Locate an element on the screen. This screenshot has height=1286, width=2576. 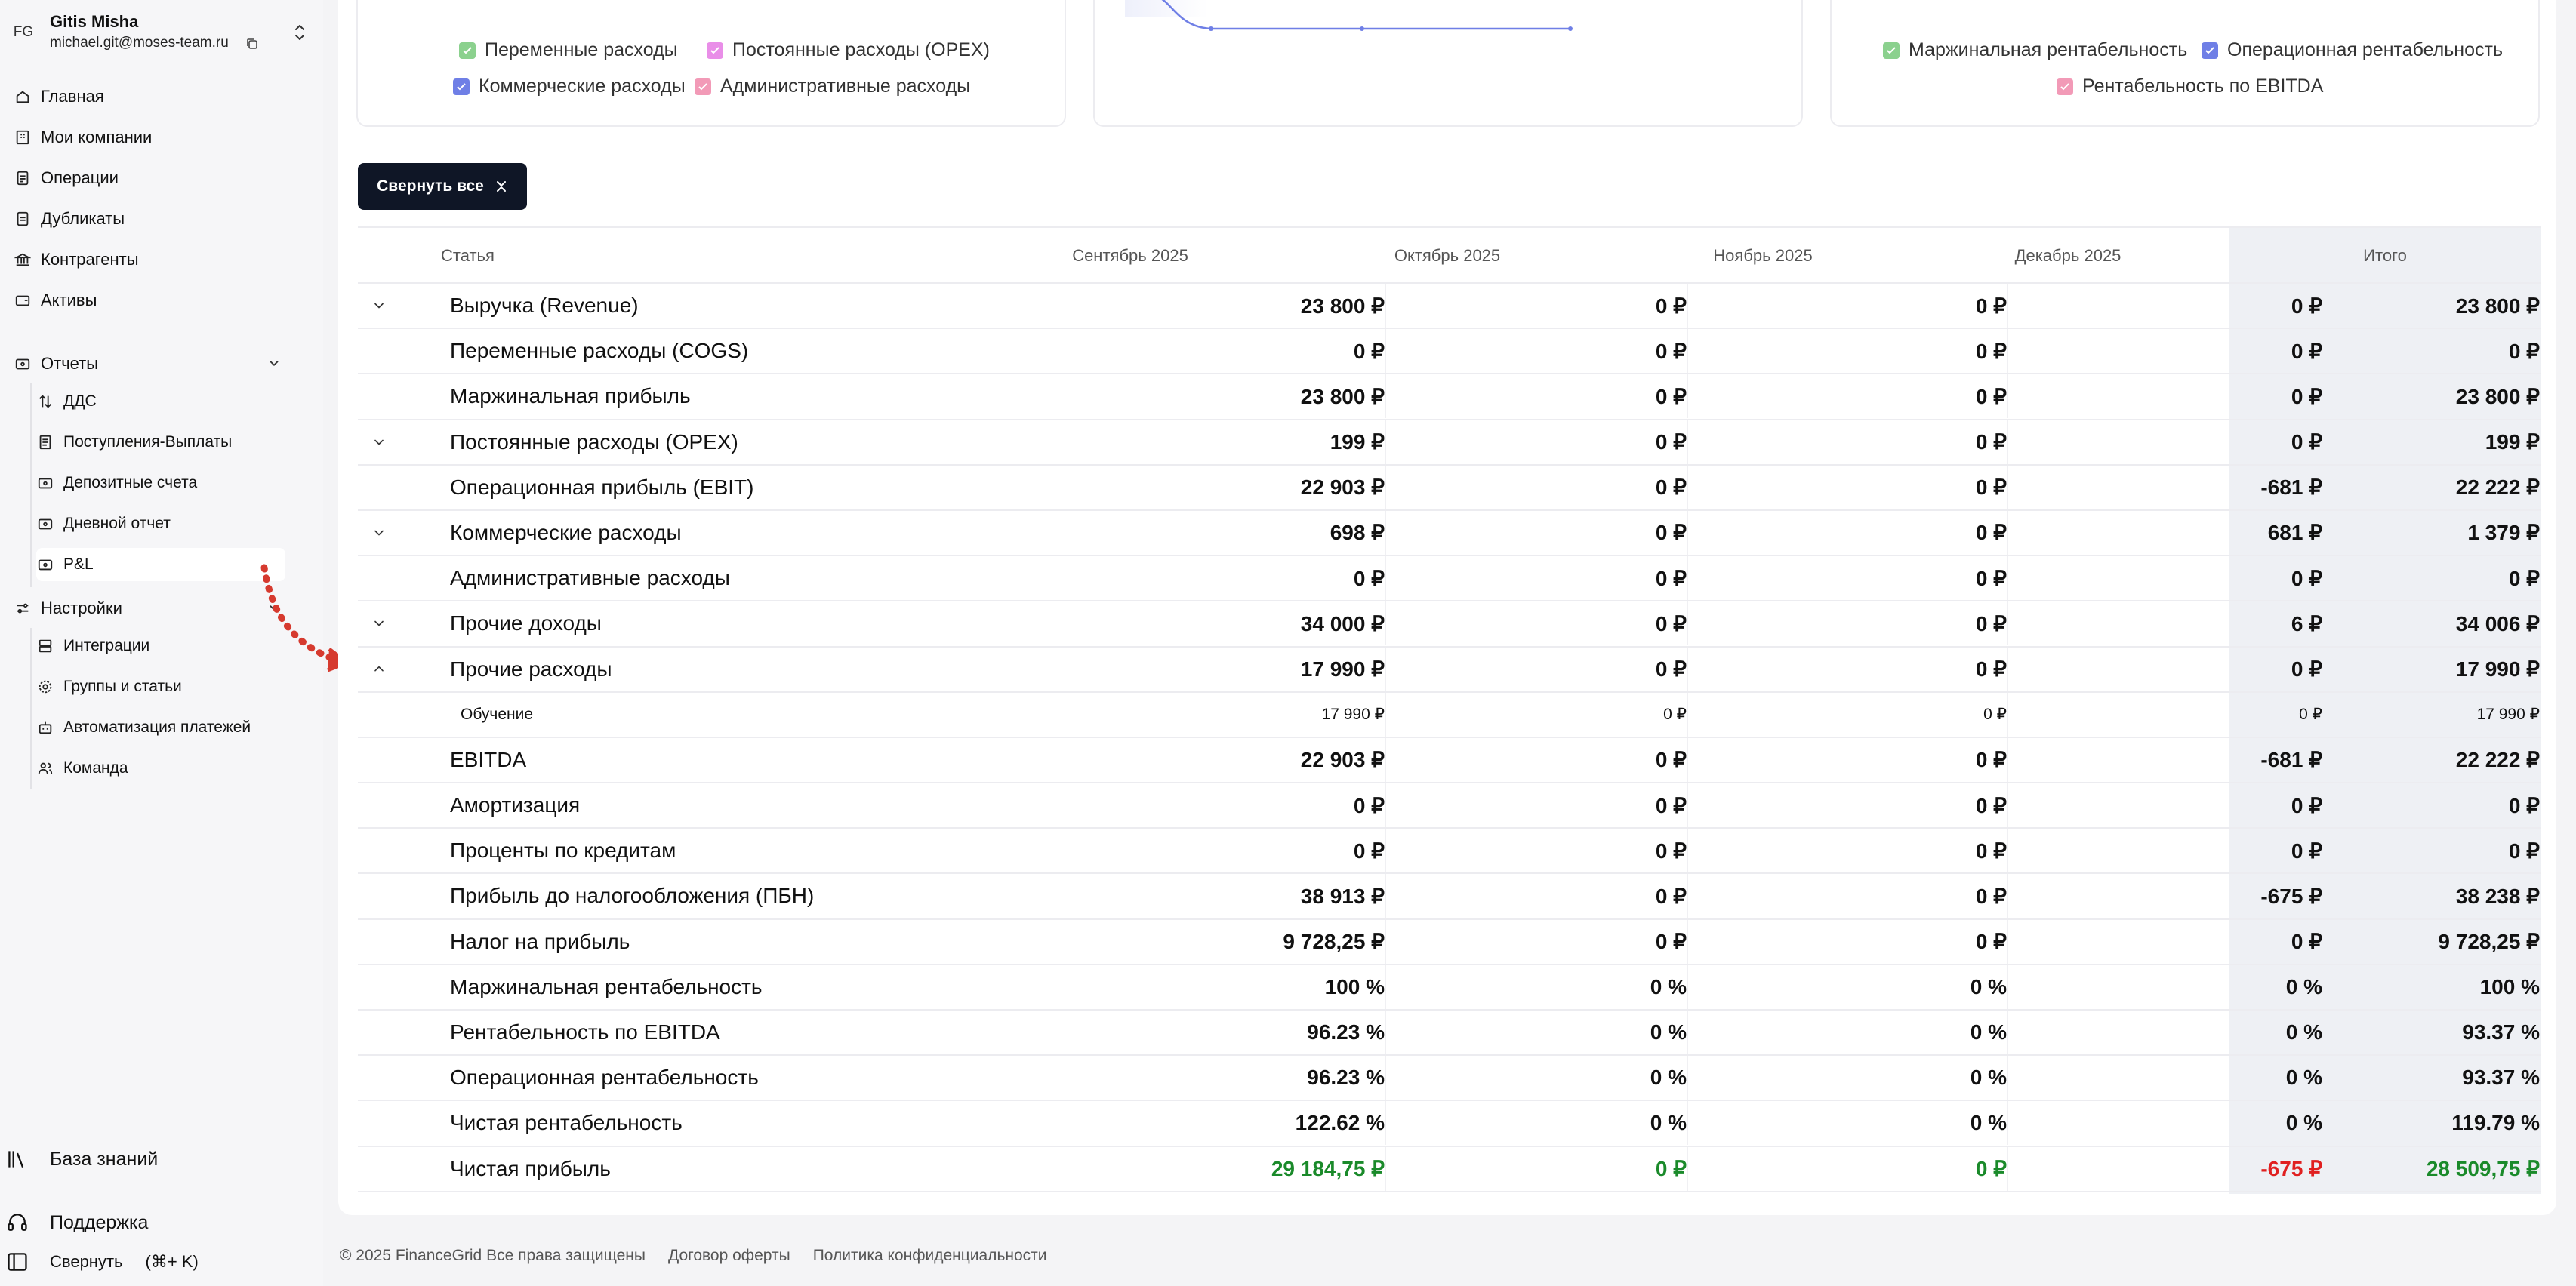
column-header-oct: Октябрь 2025 is located at coordinates (1447, 255).